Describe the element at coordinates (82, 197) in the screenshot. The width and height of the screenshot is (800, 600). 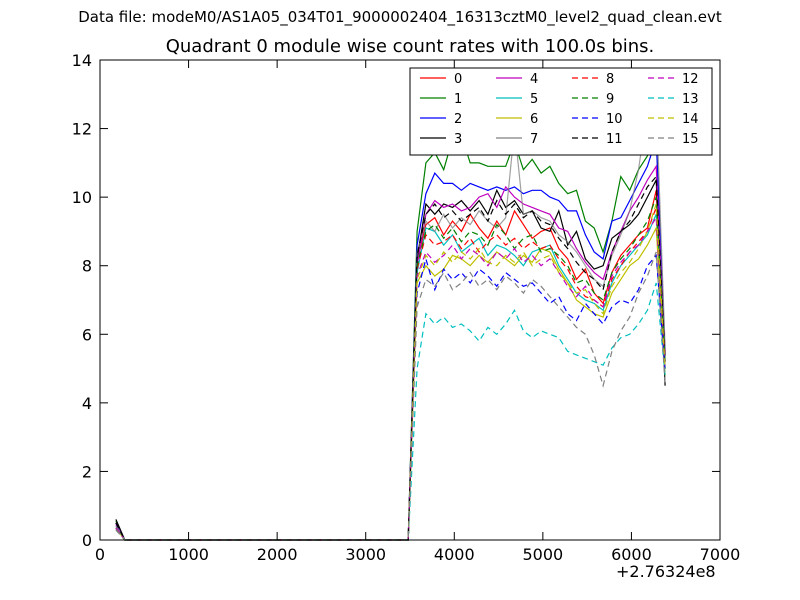
I see `y-tick-label: 10` at that location.